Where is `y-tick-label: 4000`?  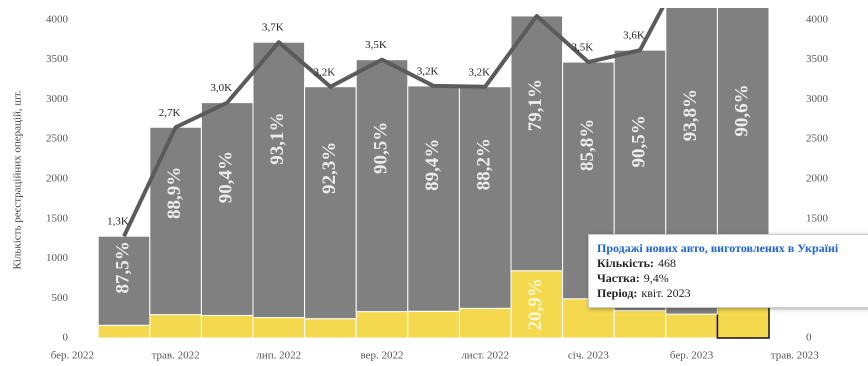 y-tick-label: 4000 is located at coordinates (57, 19).